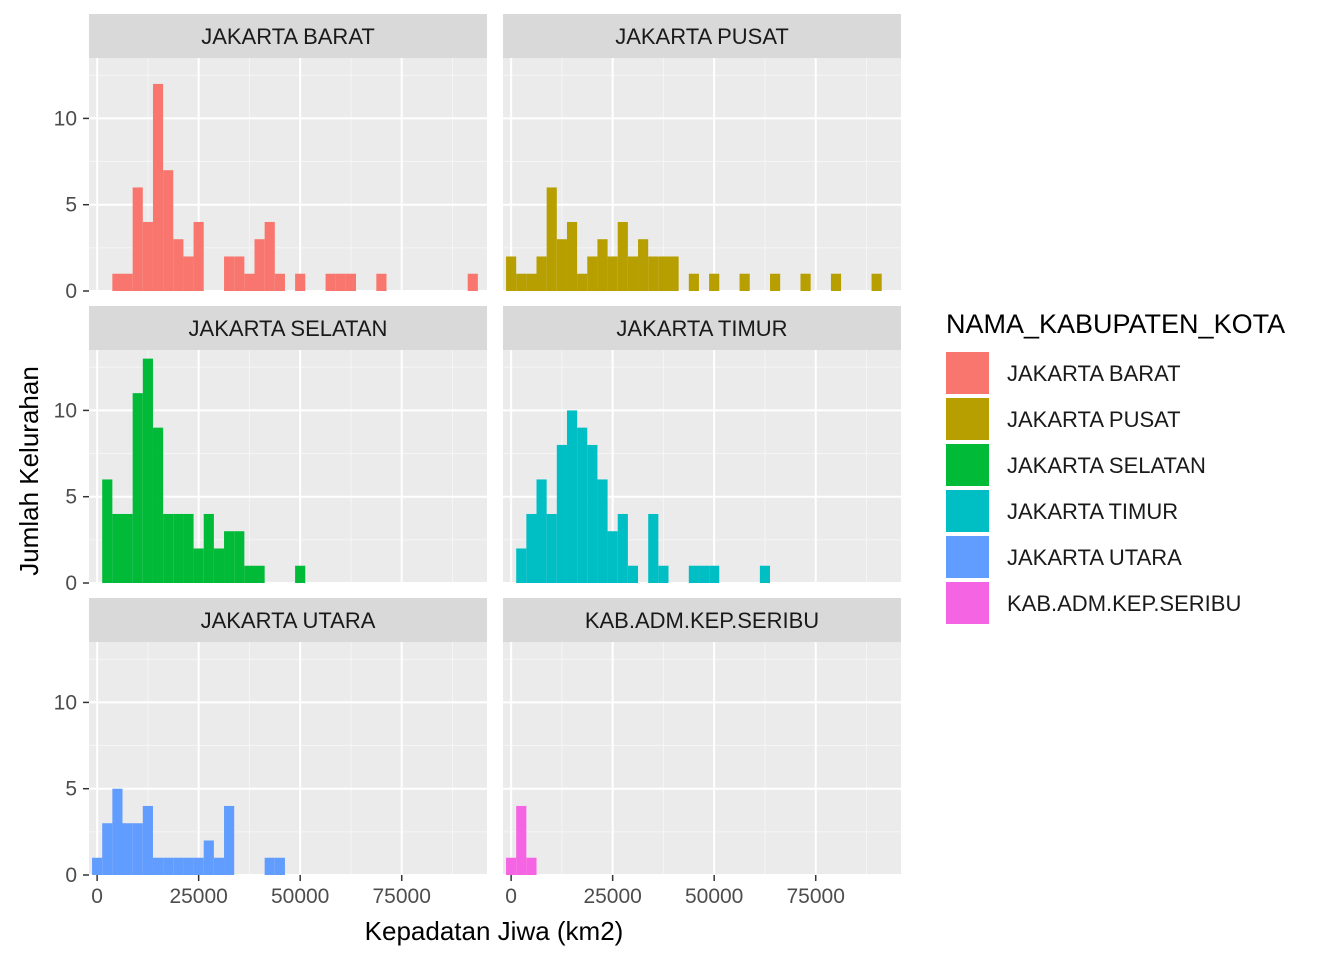  I want to click on legend-title: NAMA_KABUPATEN_KOTA, so click(1115, 324).